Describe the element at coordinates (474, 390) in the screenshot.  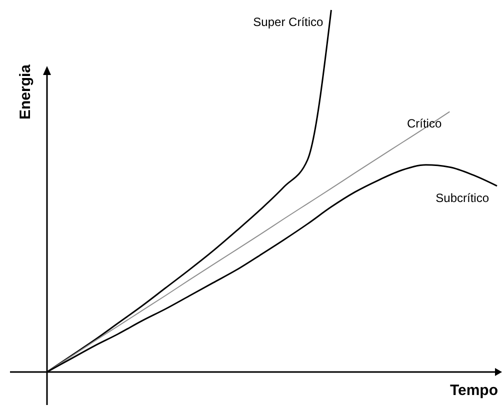
I see `x-axis-title: Tempo` at that location.